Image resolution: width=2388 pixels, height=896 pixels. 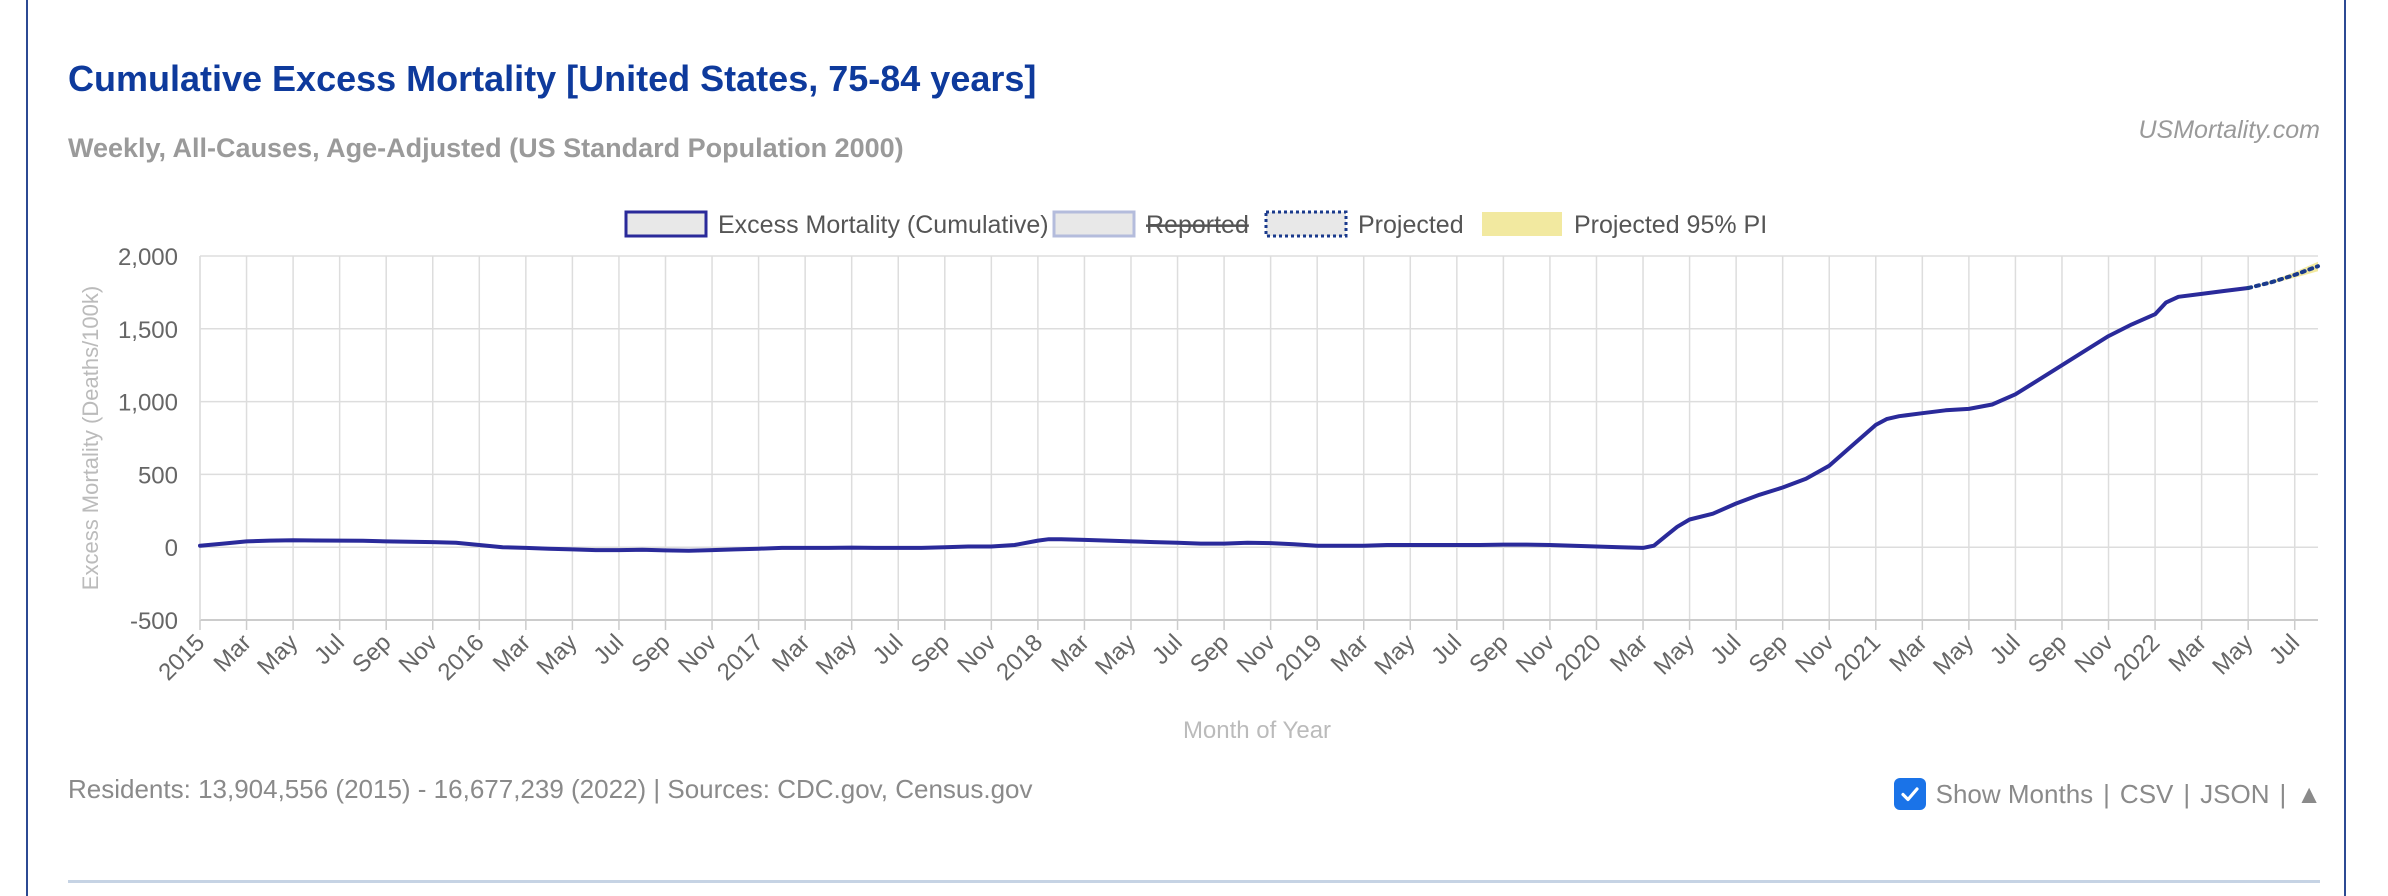 I want to click on x-tick-label: 2016, so click(x=461, y=657).